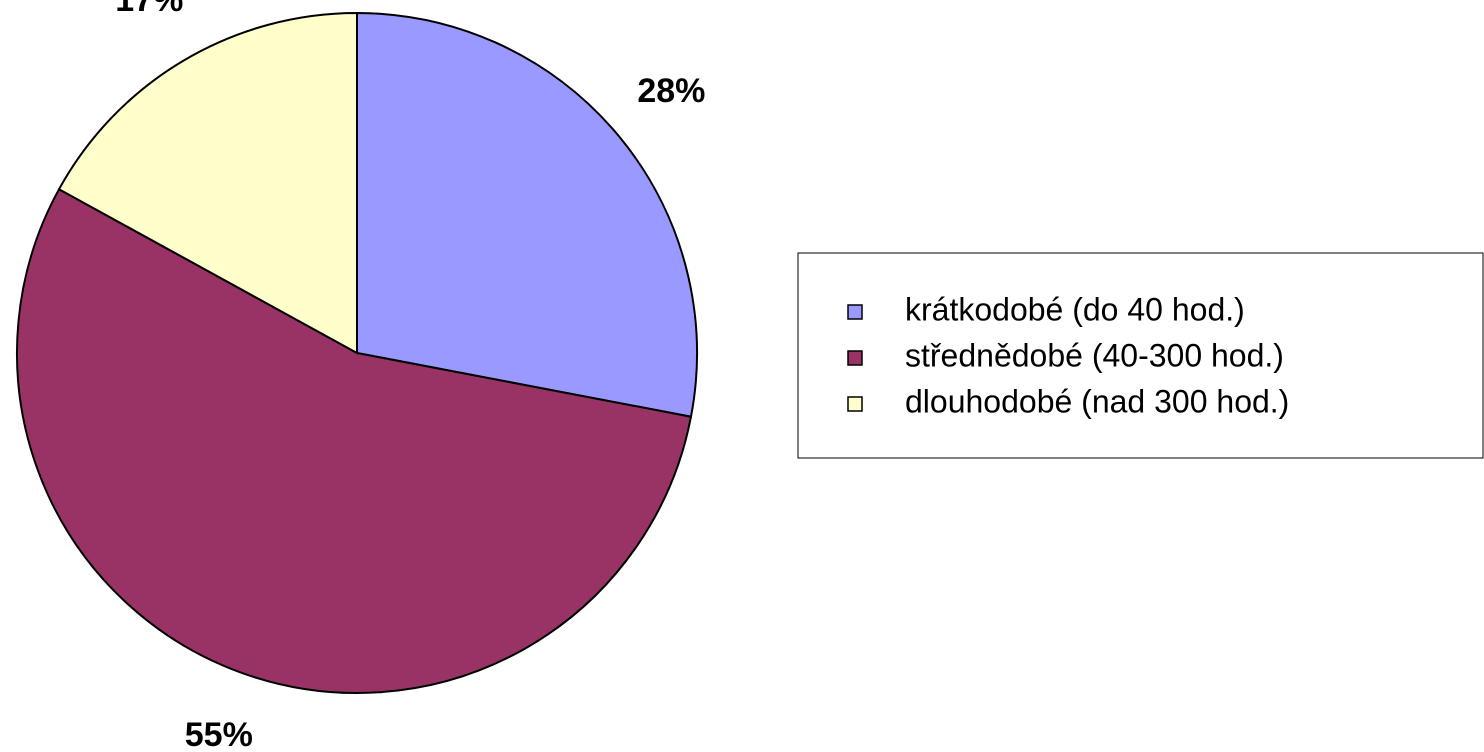 Image resolution: width=1484 pixels, height=752 pixels. I want to click on value-label: 55%, so click(219, 734).